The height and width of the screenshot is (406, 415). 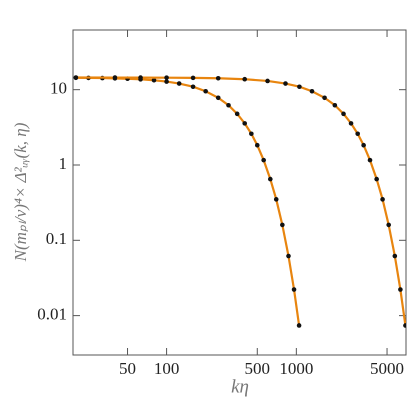 What do you see at coordinates (58, 88) in the screenshot?
I see `y-tick-label: 10` at bounding box center [58, 88].